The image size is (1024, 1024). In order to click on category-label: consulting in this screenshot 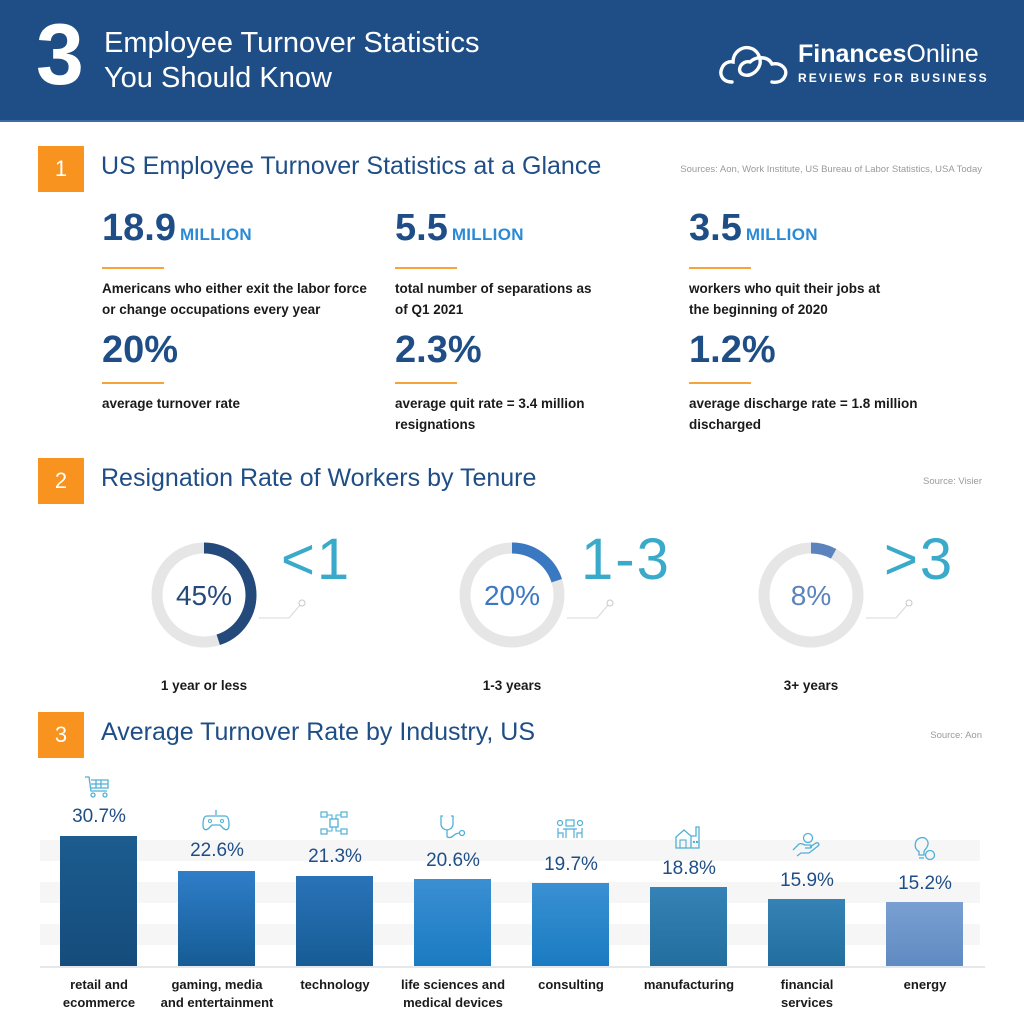, I will do `click(571, 984)`.